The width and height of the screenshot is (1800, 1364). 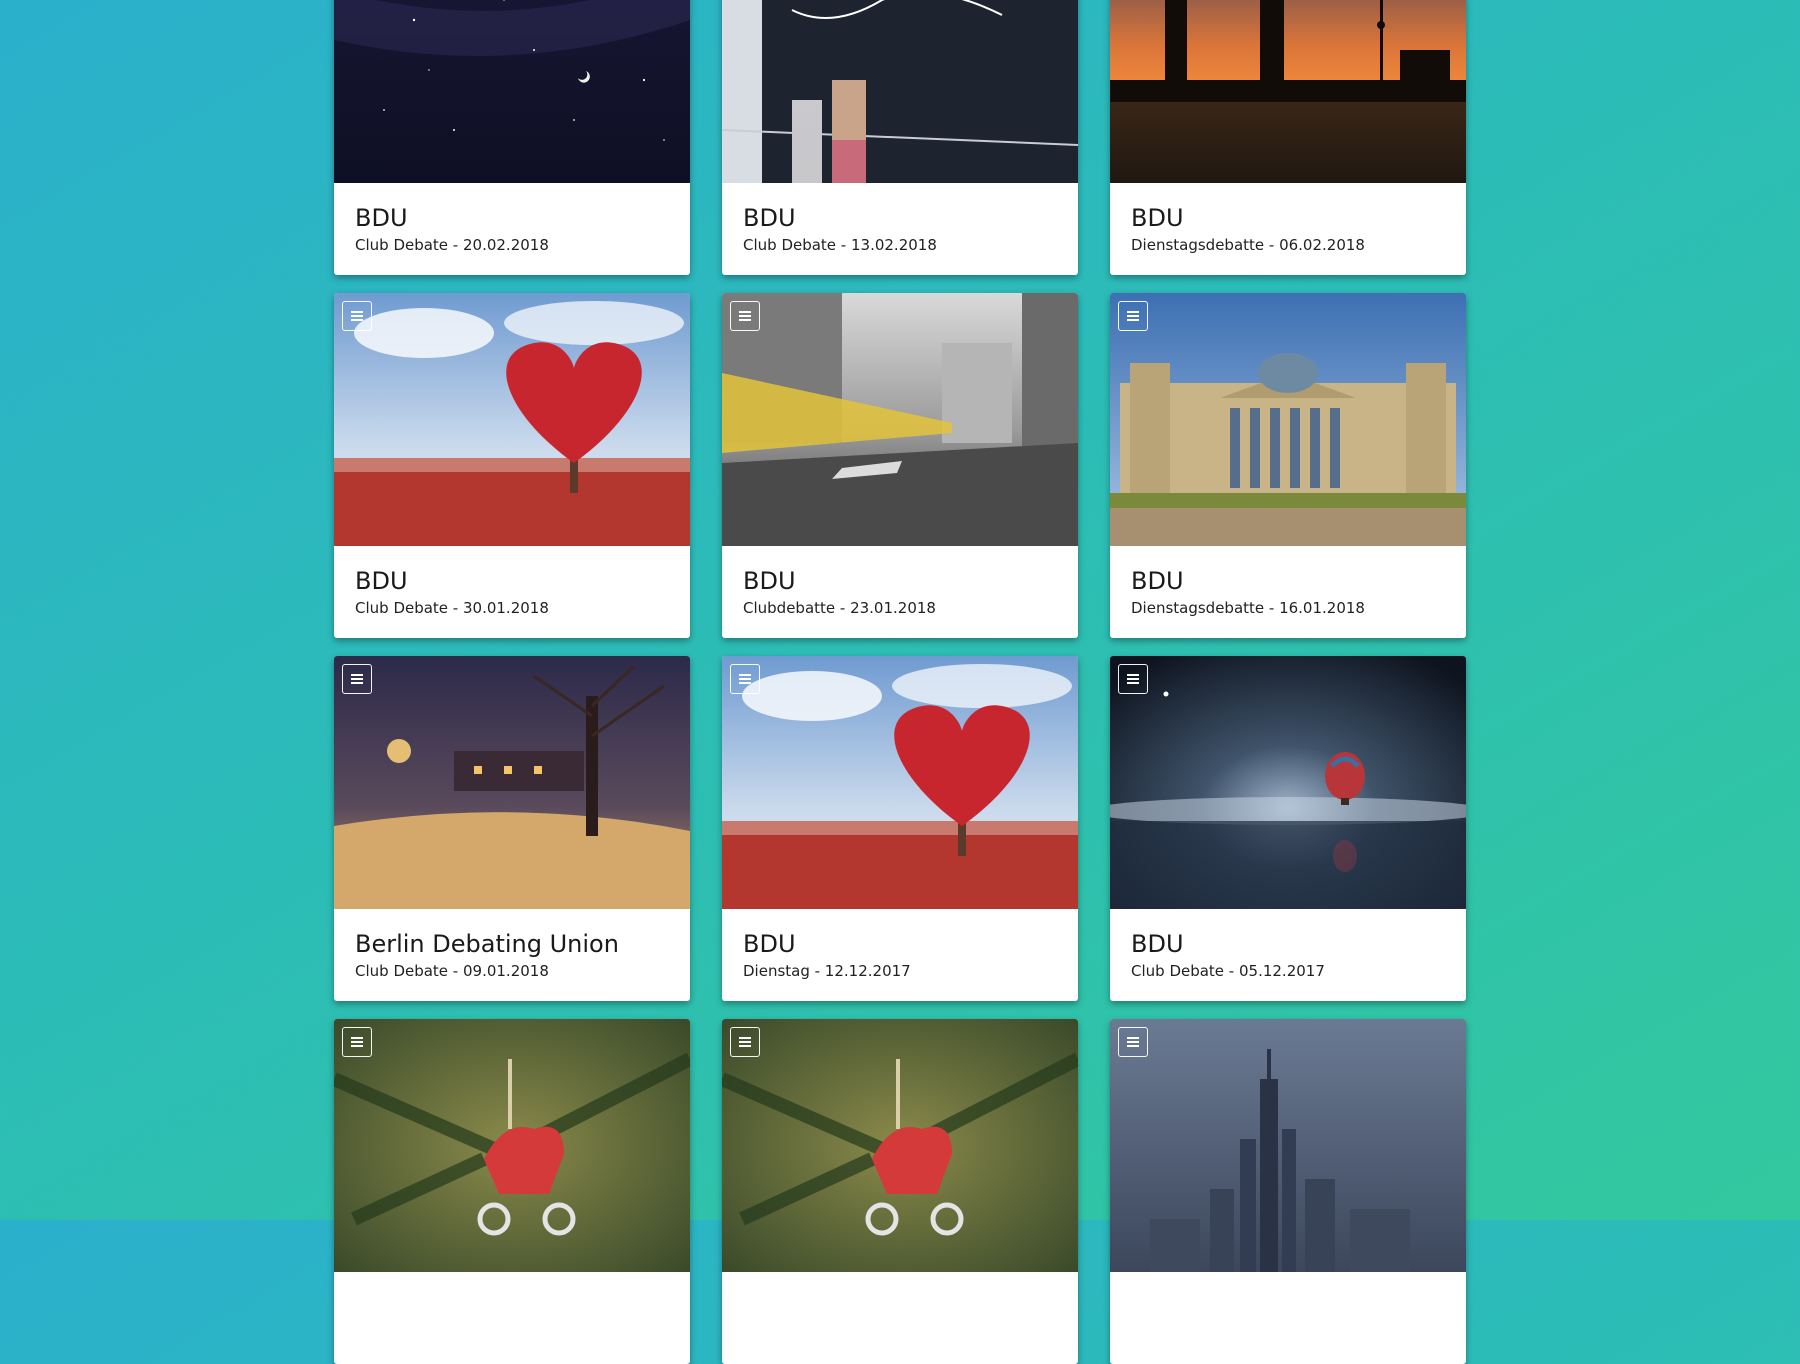 I want to click on card-body: BDU Club Debate - 30.01.2018, so click(x=512, y=582).